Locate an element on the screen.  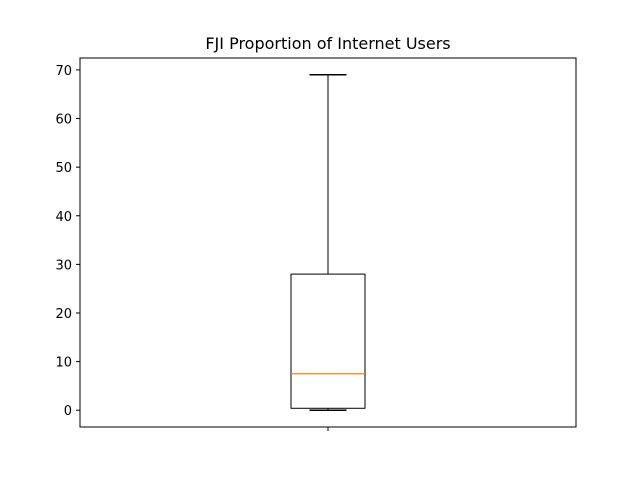
y-tick-label: 0 is located at coordinates (68, 411).